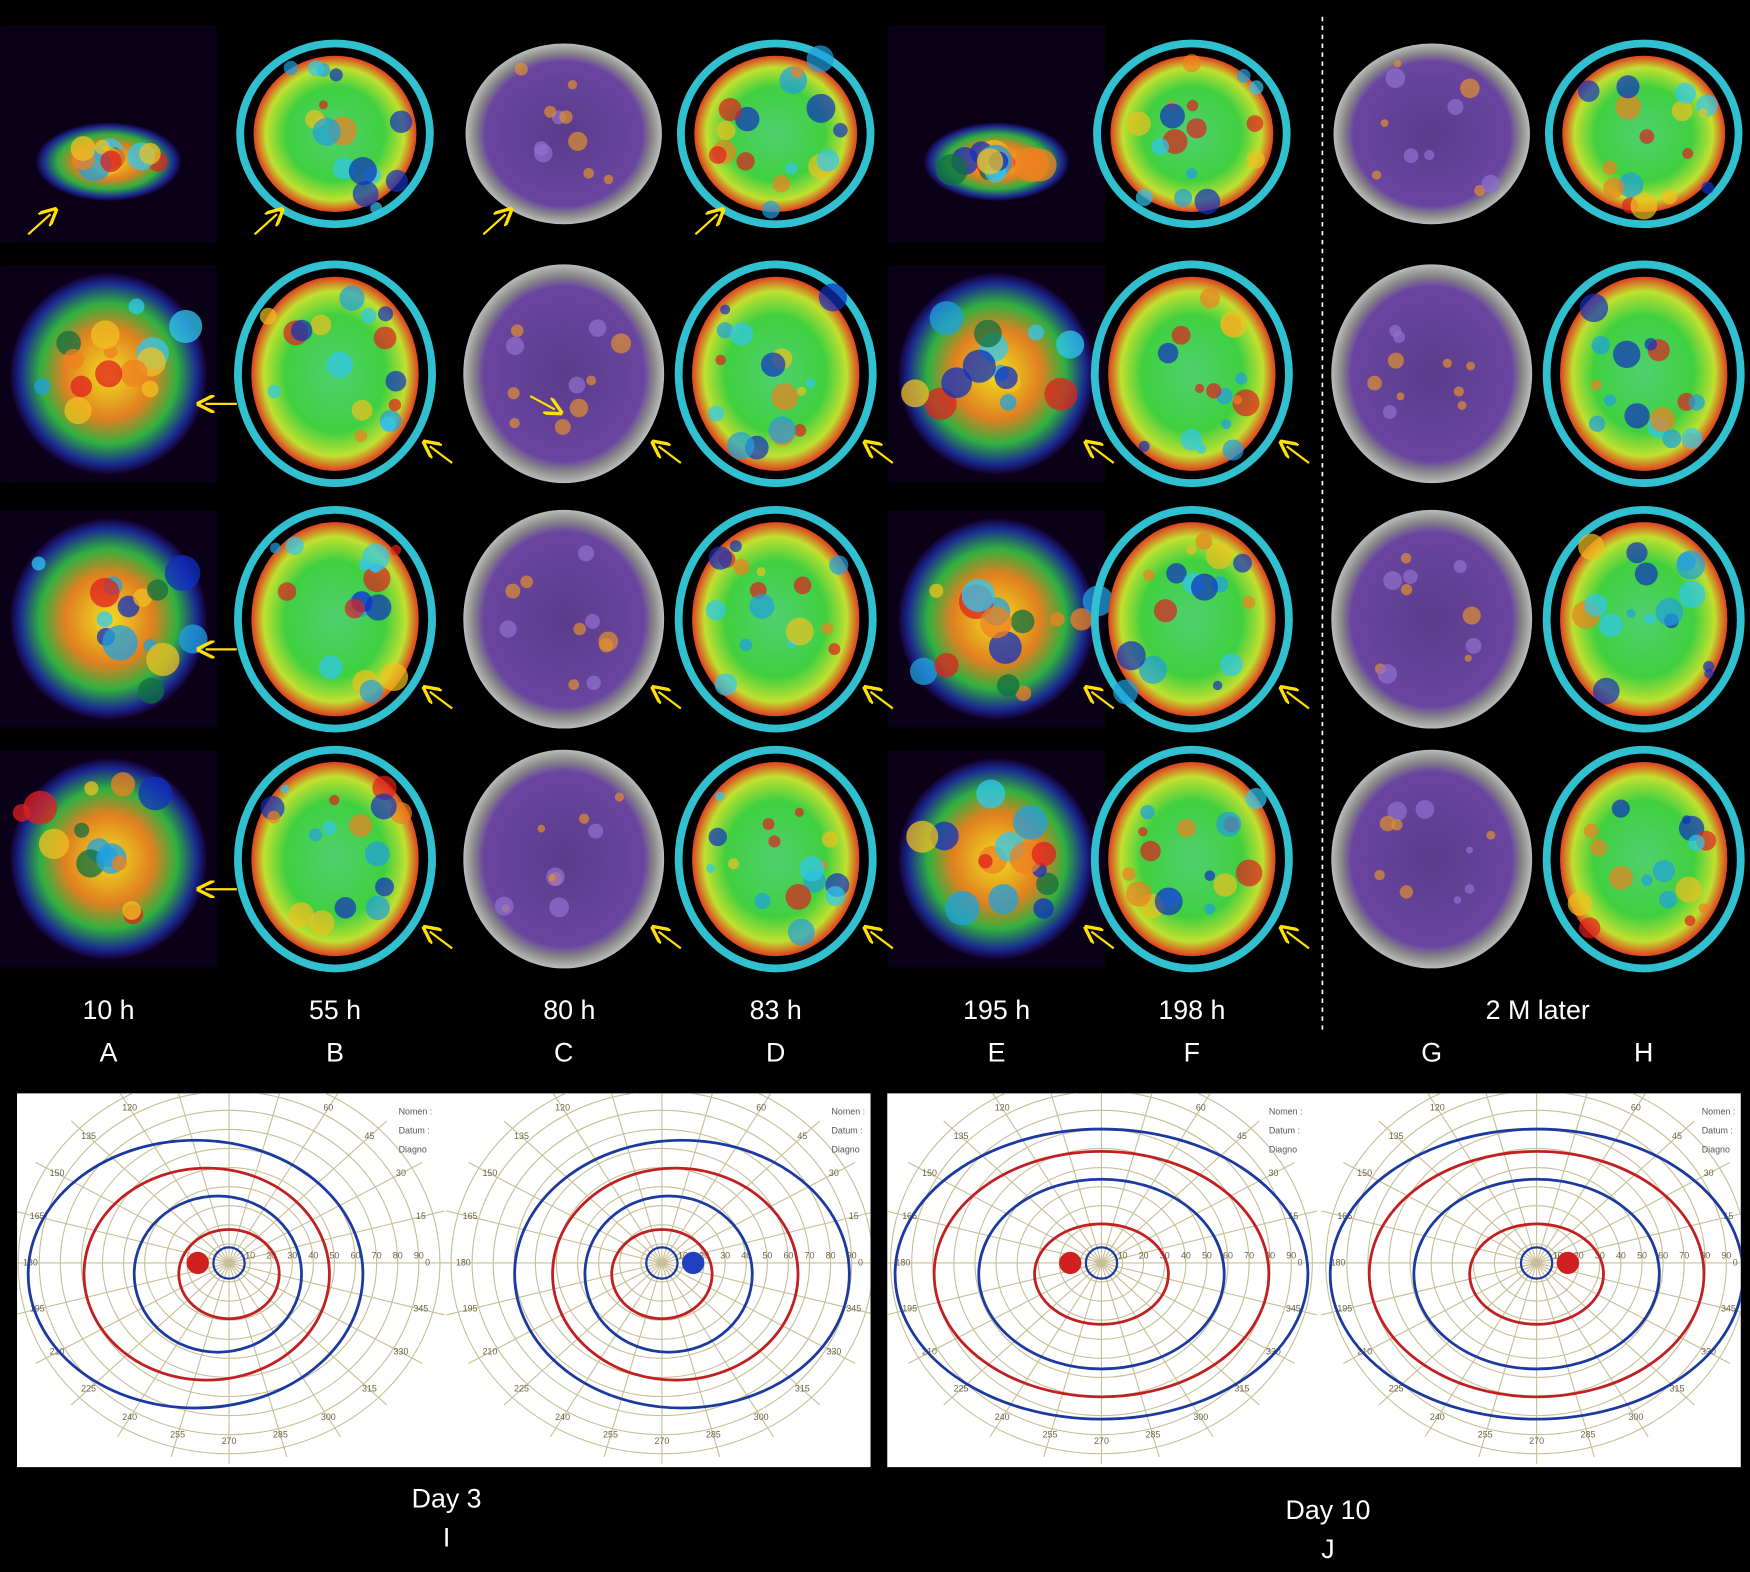 This screenshot has width=1750, height=1572. Describe the element at coordinates (1485, 1435) in the screenshot. I see `meridian-label: 255` at that location.